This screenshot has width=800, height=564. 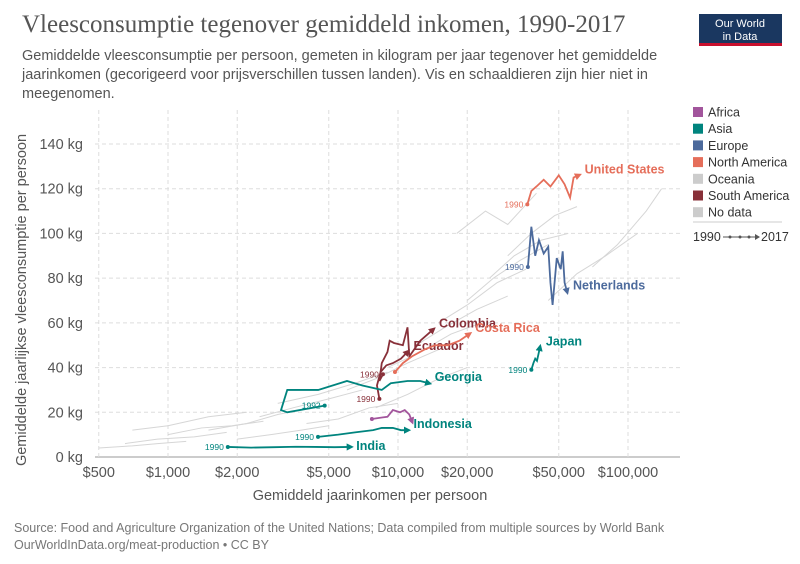 I want to click on series-label: India, so click(x=371, y=446).